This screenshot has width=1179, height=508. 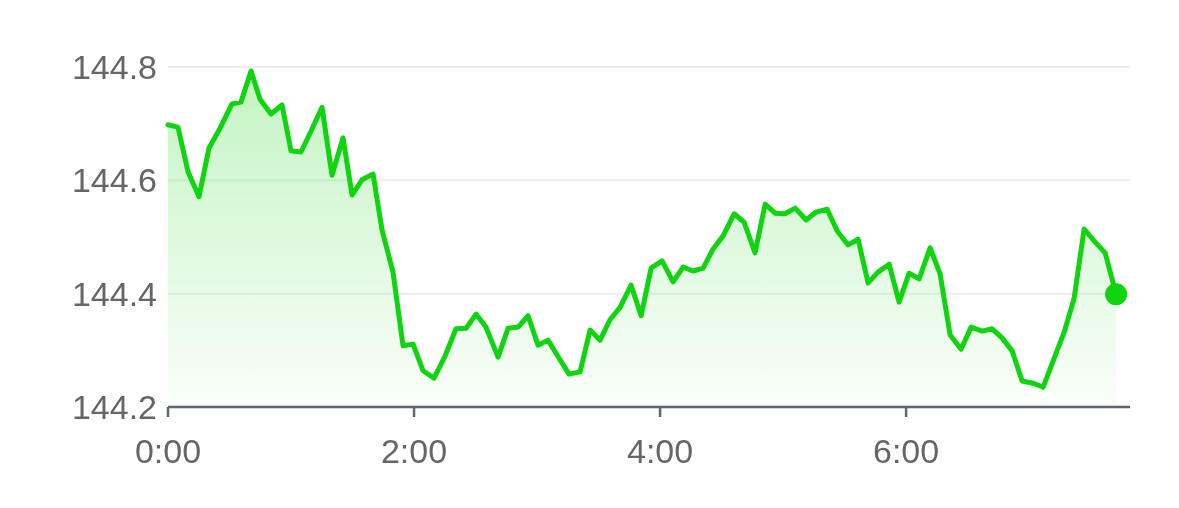 I want to click on y-tick-label: 144.8, so click(x=114, y=67).